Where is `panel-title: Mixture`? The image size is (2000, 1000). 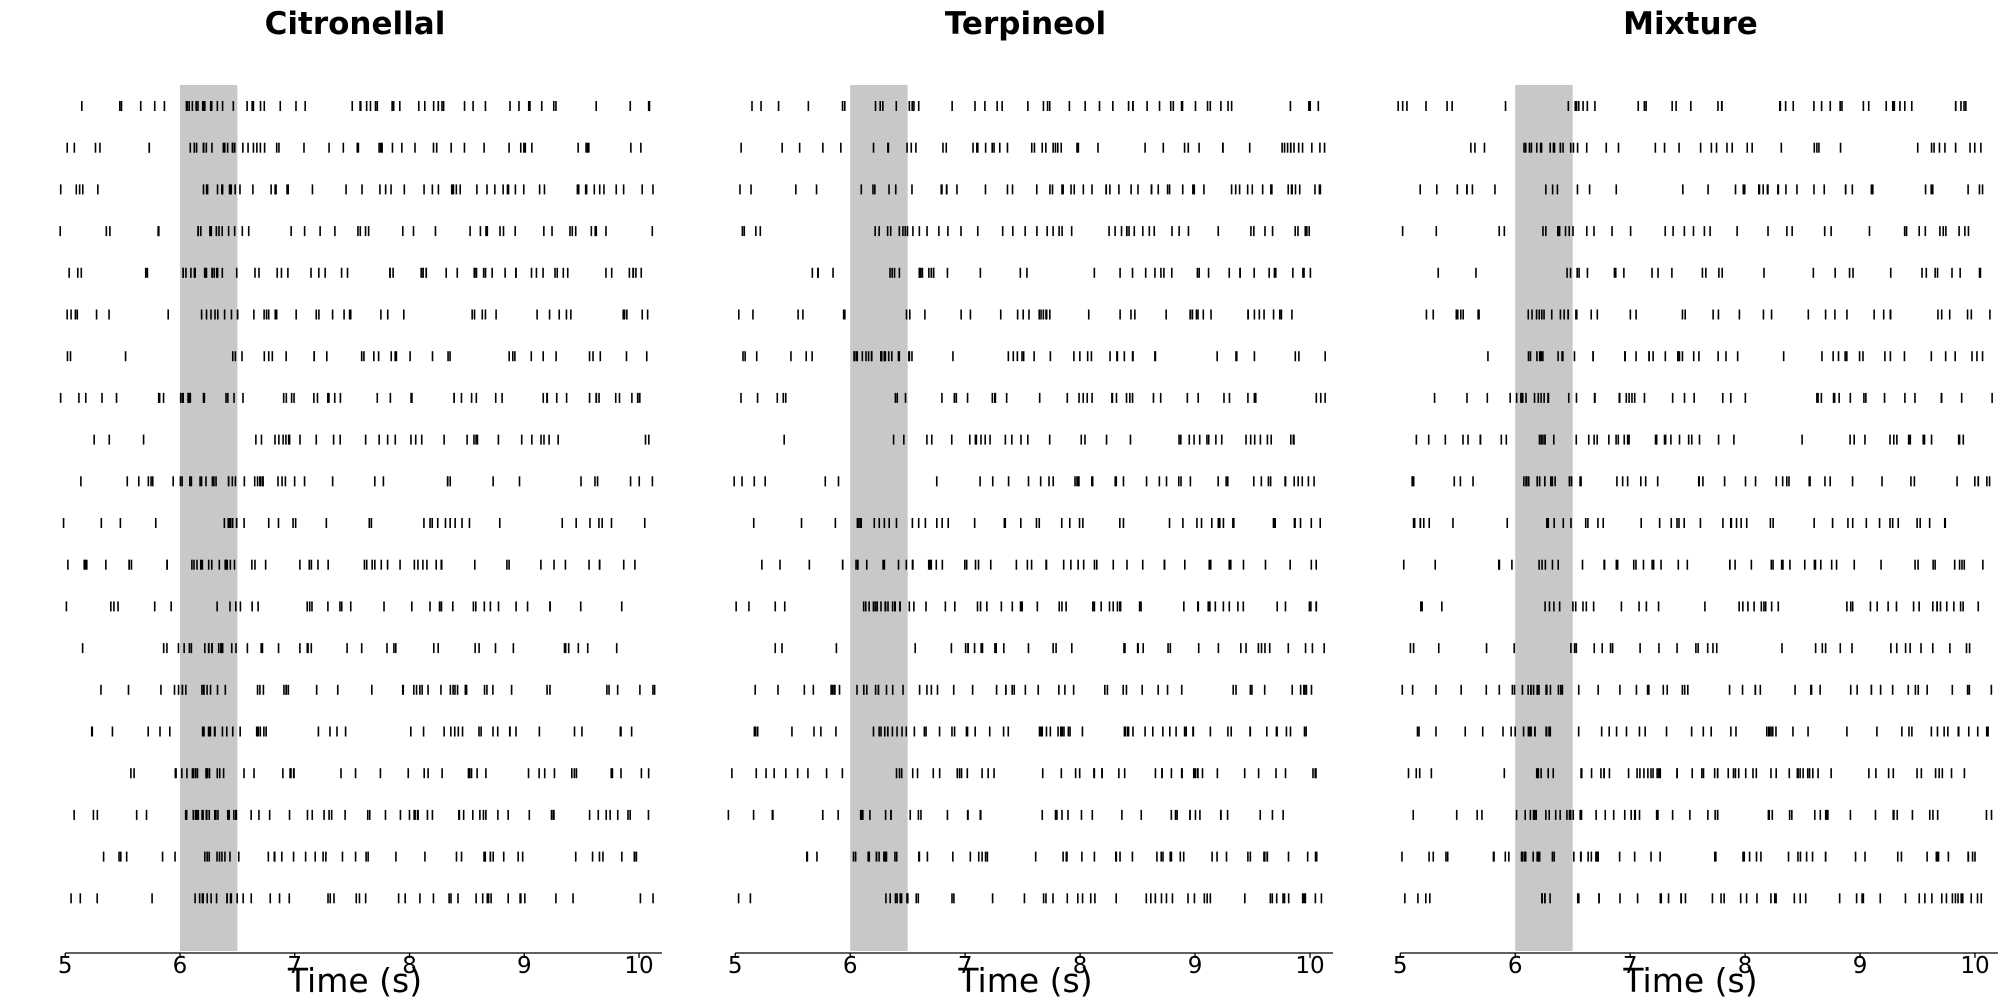
panel-title: Mixture is located at coordinates (1690, 24).